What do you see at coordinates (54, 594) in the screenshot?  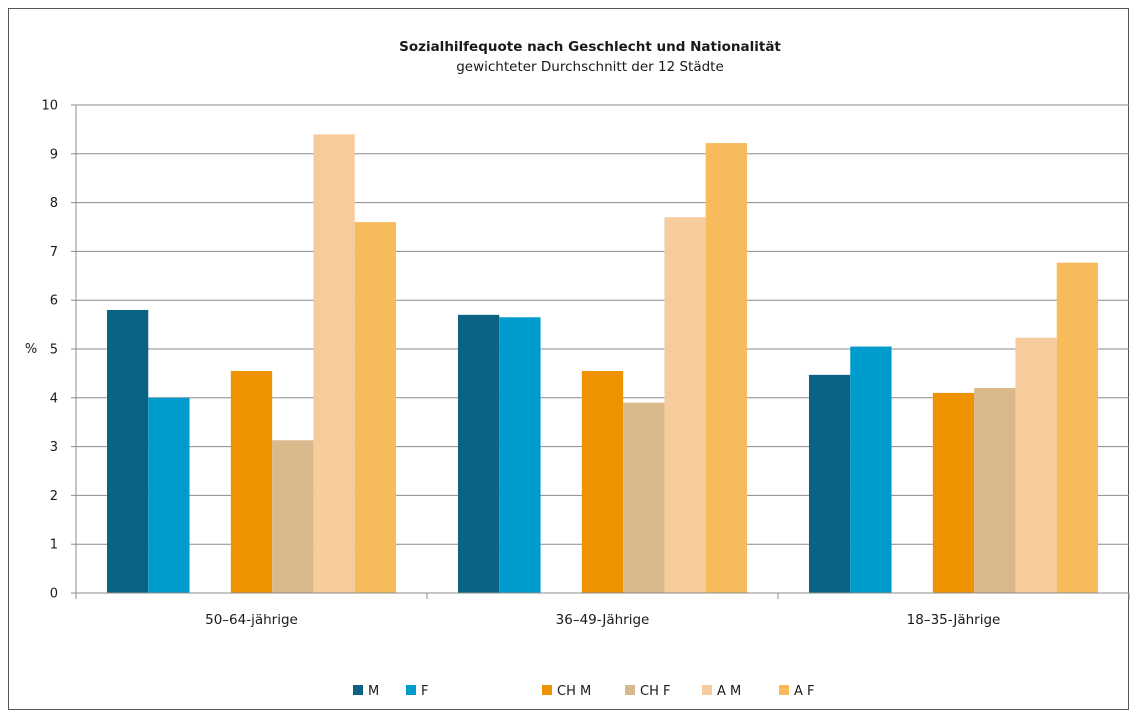 I see `y-tick-label: 0` at bounding box center [54, 594].